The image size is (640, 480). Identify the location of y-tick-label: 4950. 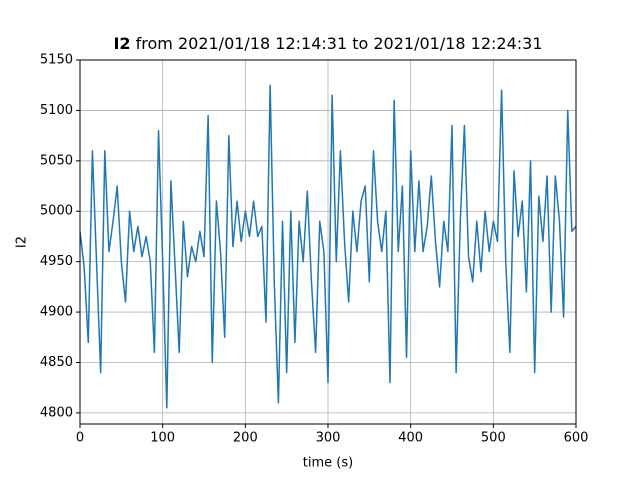
(56, 261).